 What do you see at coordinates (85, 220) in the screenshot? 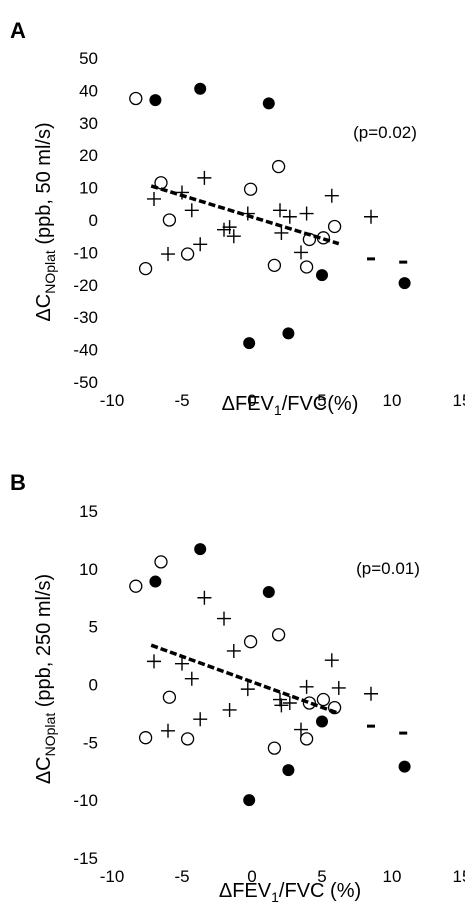
I see `y-axis-ticks: 50 40 30 20 10 0 -10 -20 -30 -40 -50` at bounding box center [85, 220].